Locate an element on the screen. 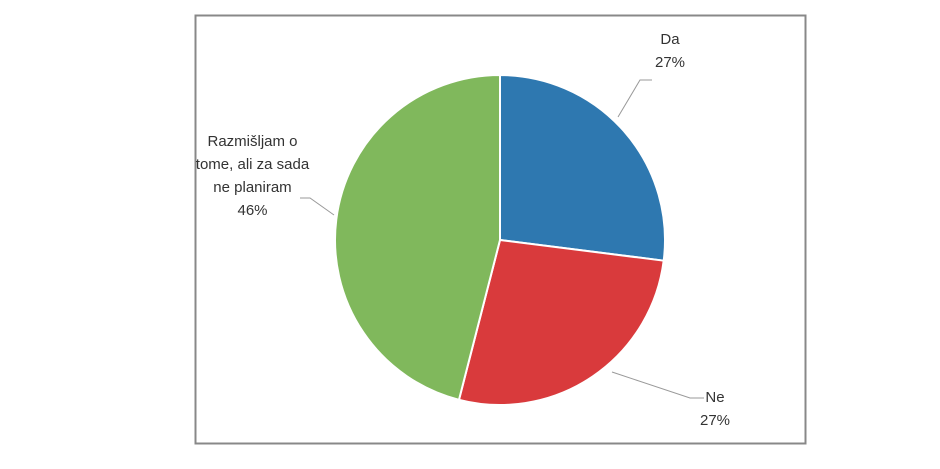 This screenshot has height=469, width=940. slice-label: Da 27% is located at coordinates (670, 51).